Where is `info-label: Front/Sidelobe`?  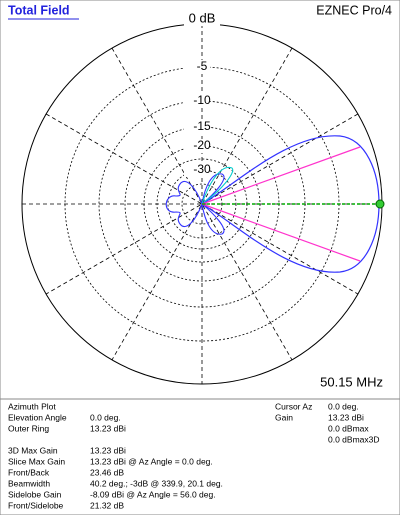 info-label: Front/Sidelobe is located at coordinates (36, 505).